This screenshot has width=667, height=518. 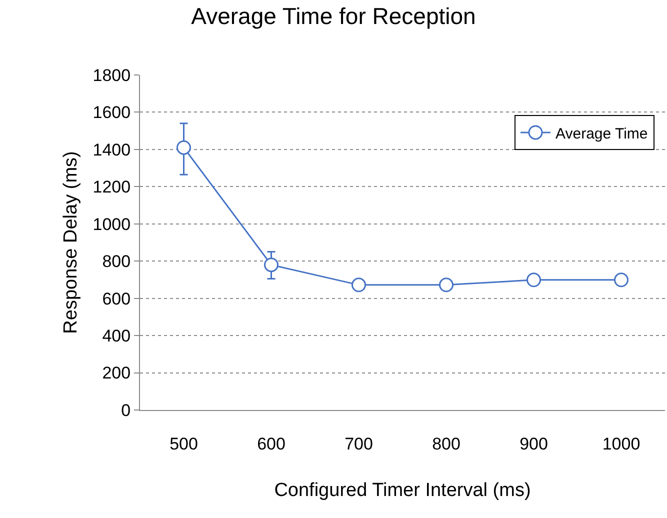 I want to click on y-tick-label: 1800, so click(x=111, y=75).